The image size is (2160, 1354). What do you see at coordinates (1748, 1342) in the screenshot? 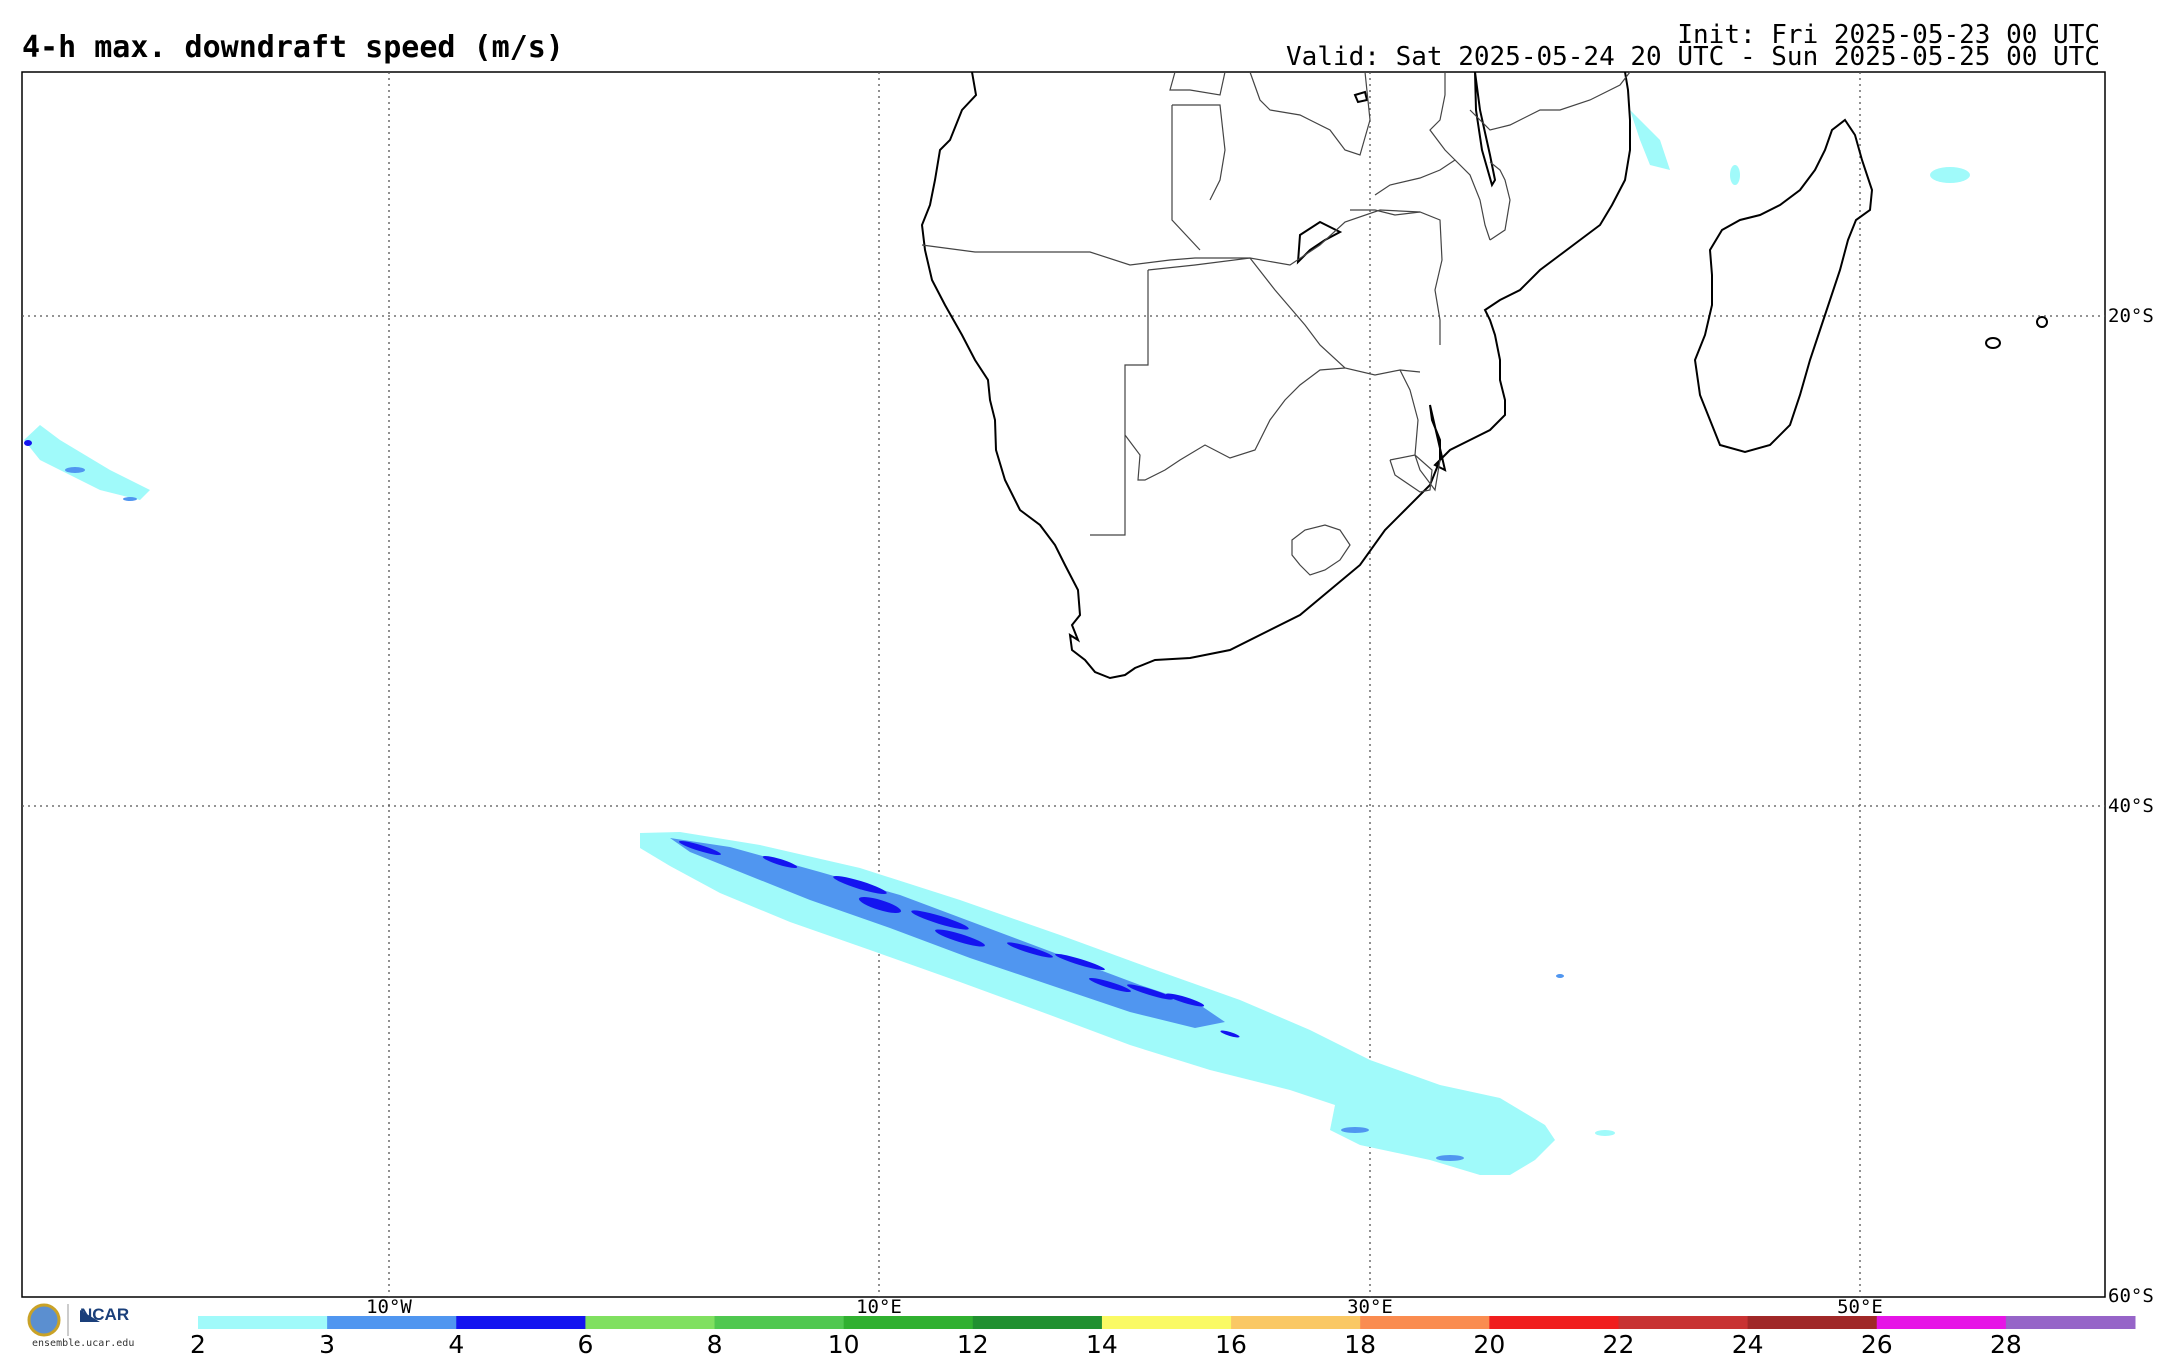
I see `colorbar-level-label: 24` at bounding box center [1748, 1342].